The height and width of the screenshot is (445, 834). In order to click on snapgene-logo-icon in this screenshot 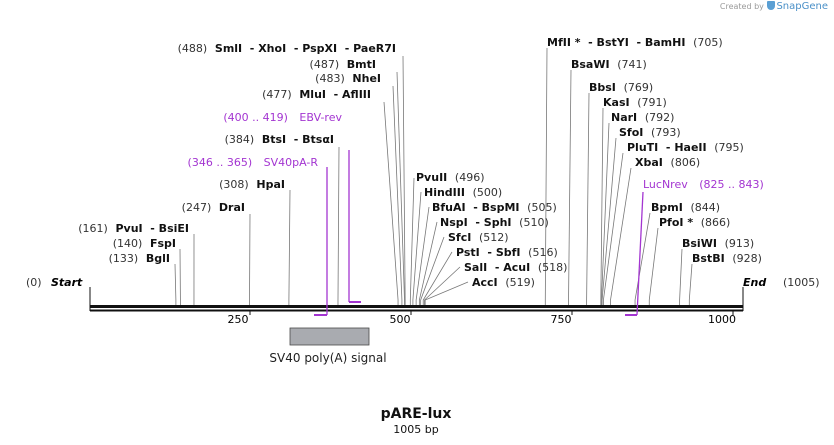, I will do `click(771, 5)`.